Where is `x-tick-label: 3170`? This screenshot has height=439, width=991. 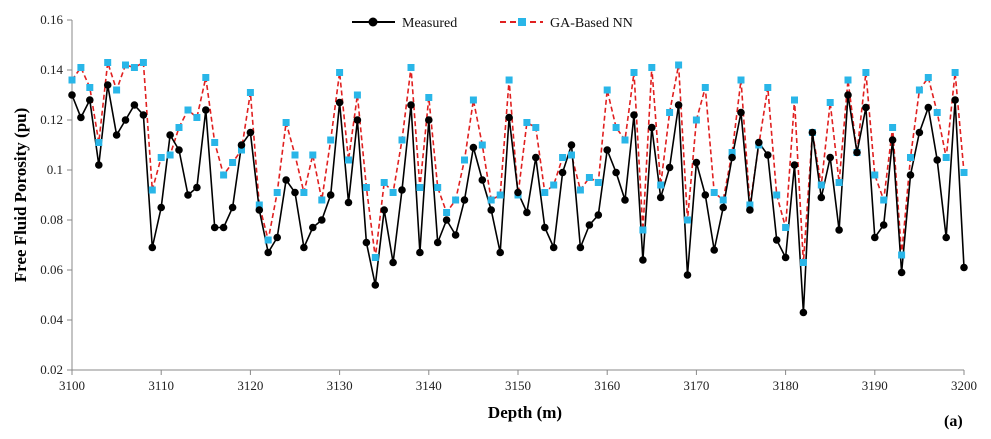 x-tick-label: 3170 is located at coordinates (696, 385).